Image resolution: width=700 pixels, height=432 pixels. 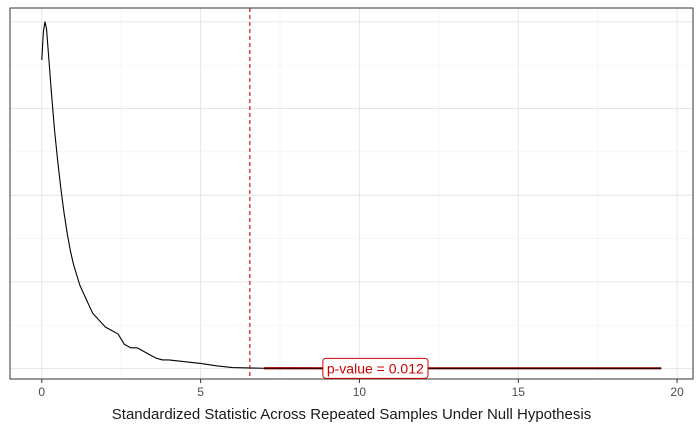 I want to click on x-tick-label: 10, so click(x=360, y=392).